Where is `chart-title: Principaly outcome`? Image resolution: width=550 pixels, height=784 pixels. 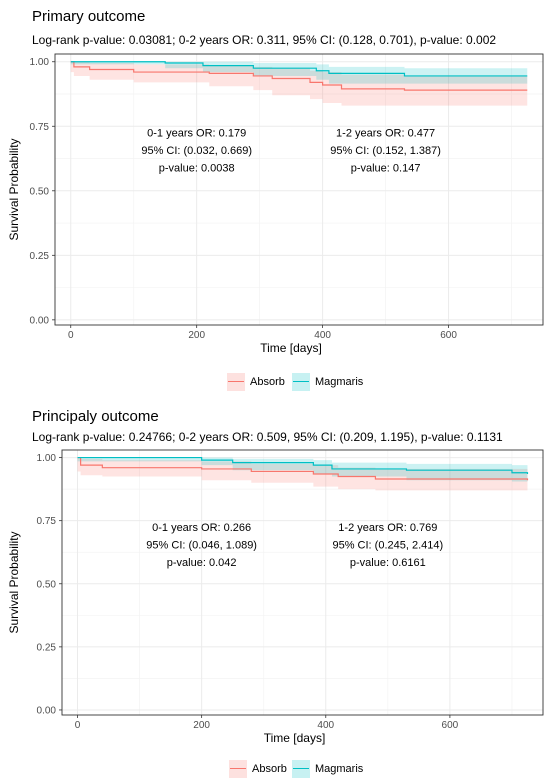
chart-title: Principaly outcome is located at coordinates (95, 416).